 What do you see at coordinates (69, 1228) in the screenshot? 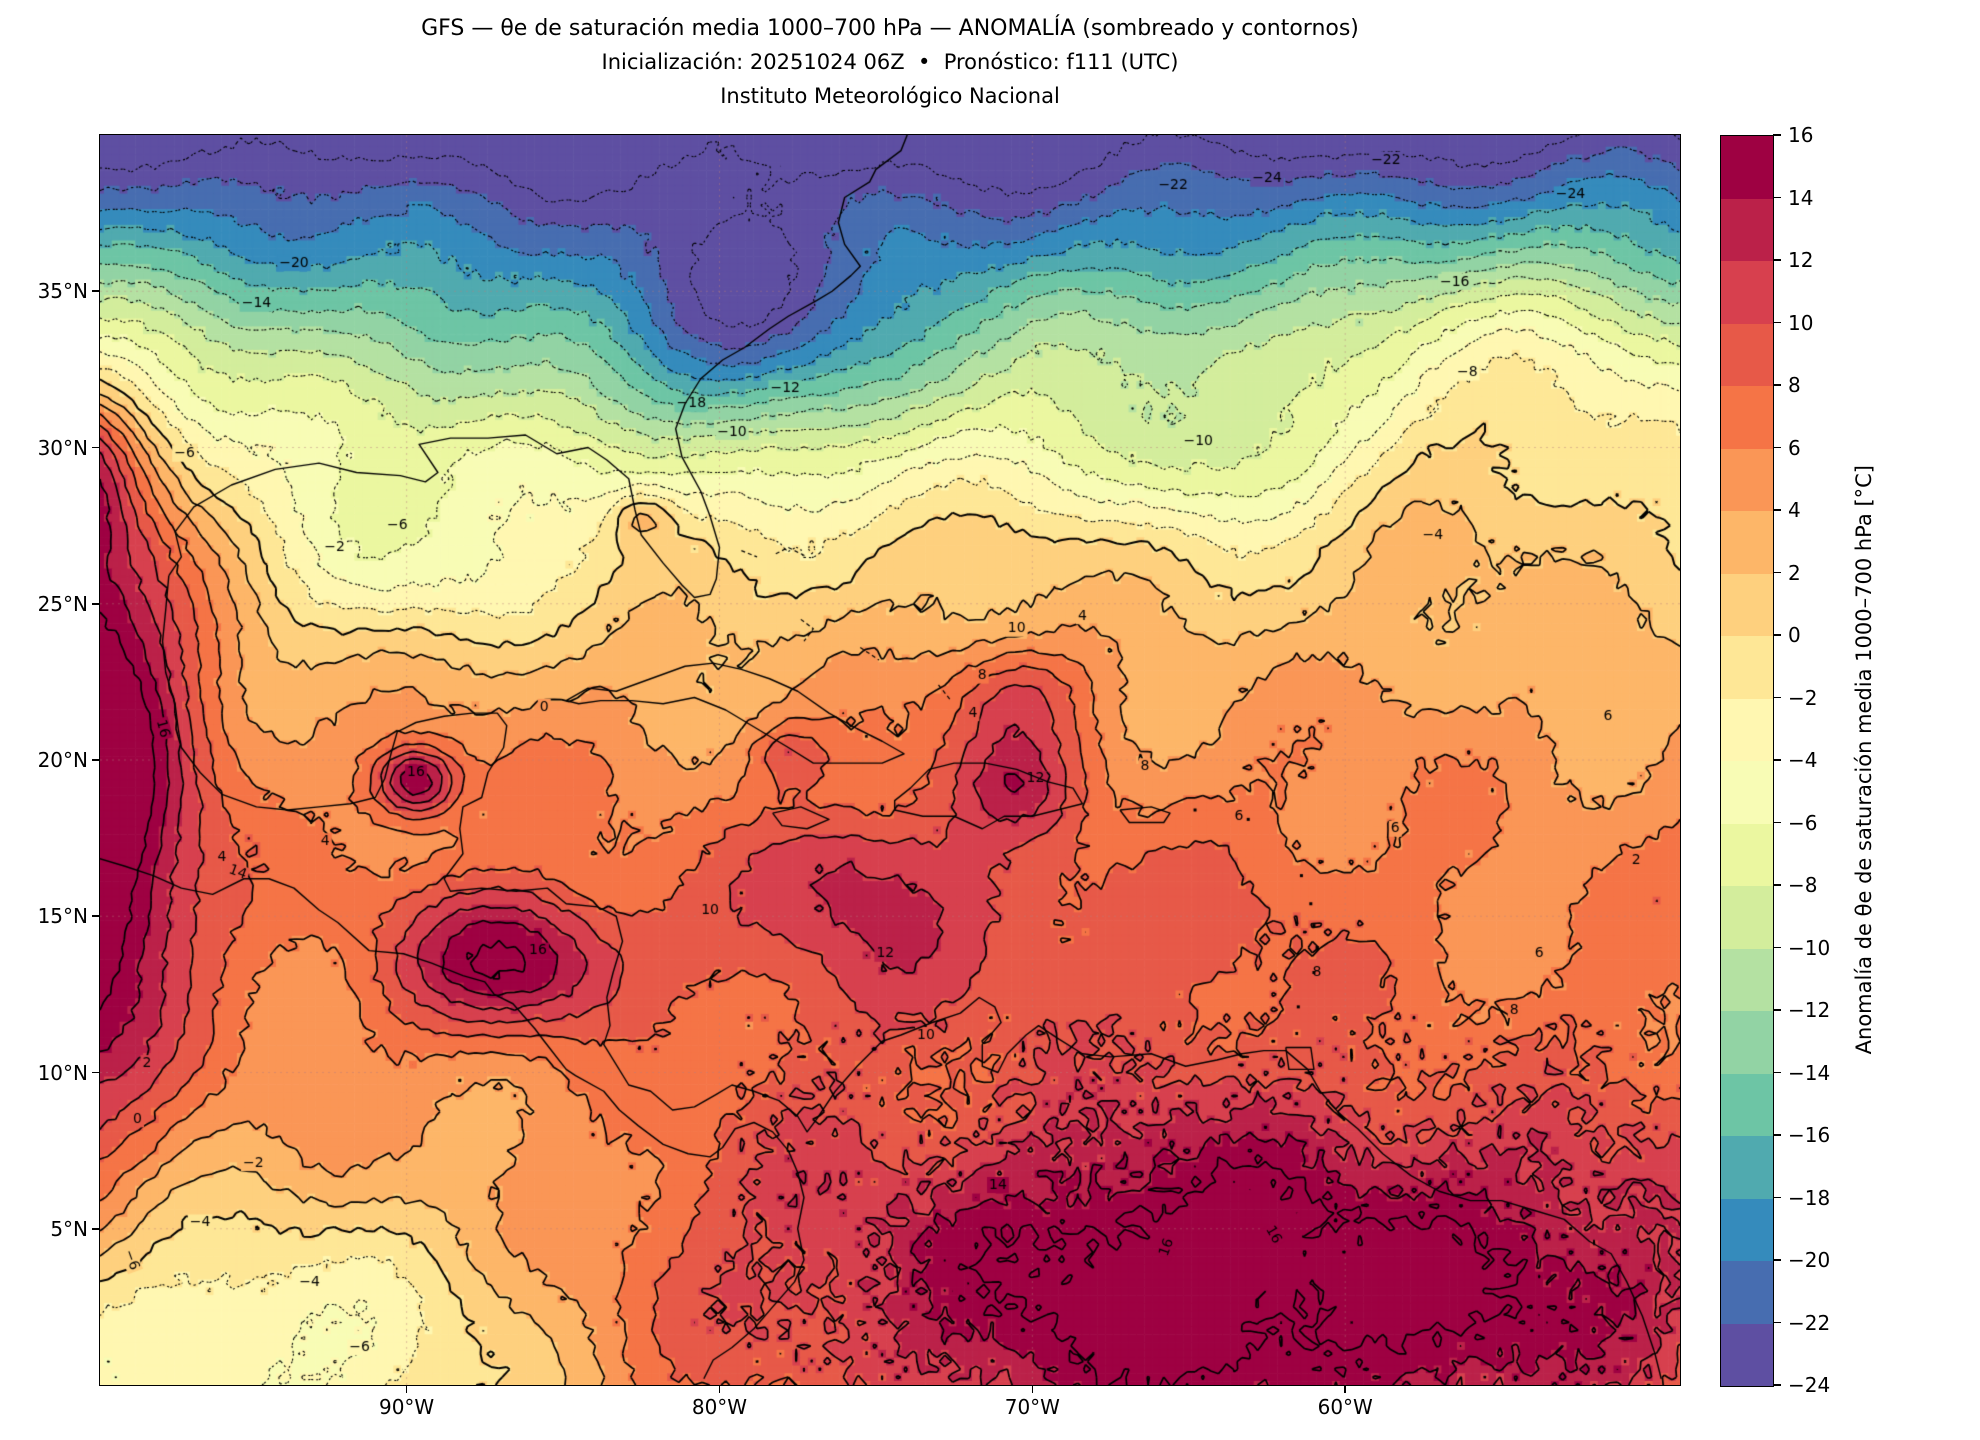
I see `y-tick-label: 5°N` at bounding box center [69, 1228].